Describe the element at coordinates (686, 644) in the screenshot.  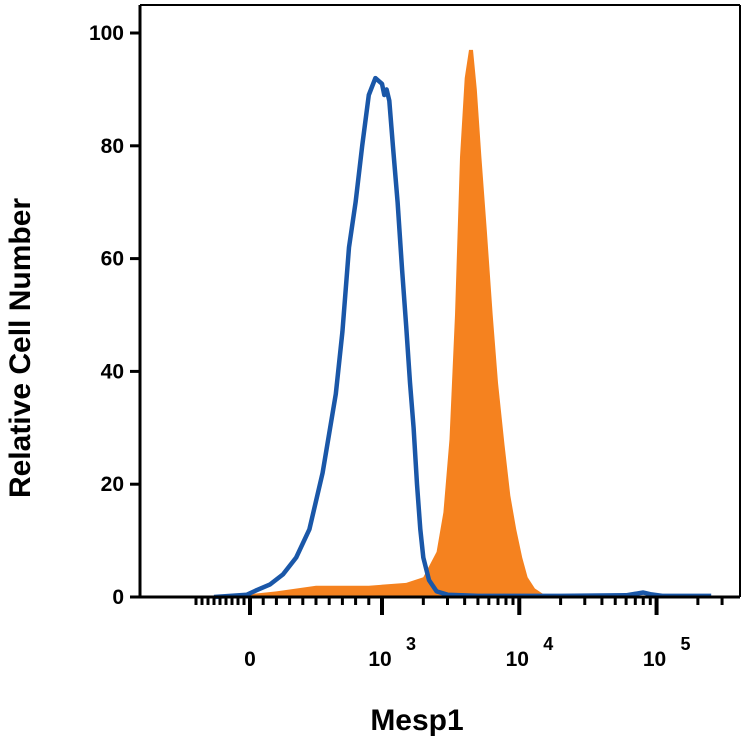
I see `x-tick-exponent-100000: 5` at that location.